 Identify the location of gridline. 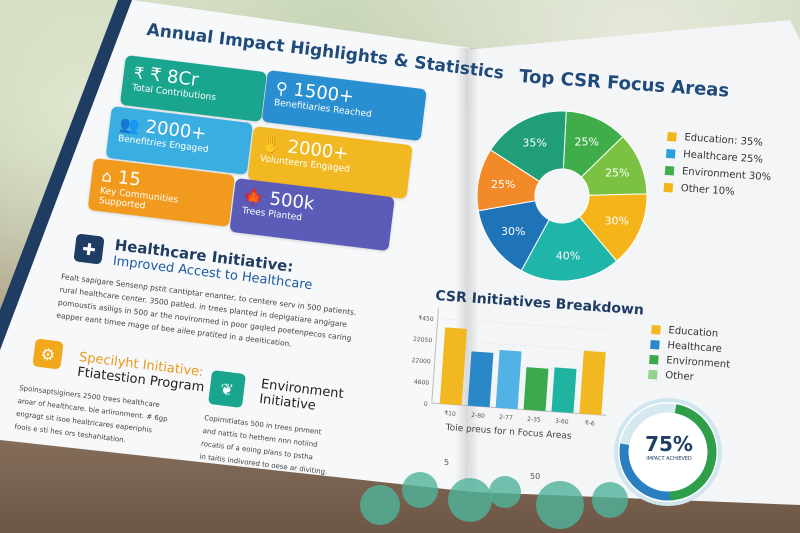
(525, 324).